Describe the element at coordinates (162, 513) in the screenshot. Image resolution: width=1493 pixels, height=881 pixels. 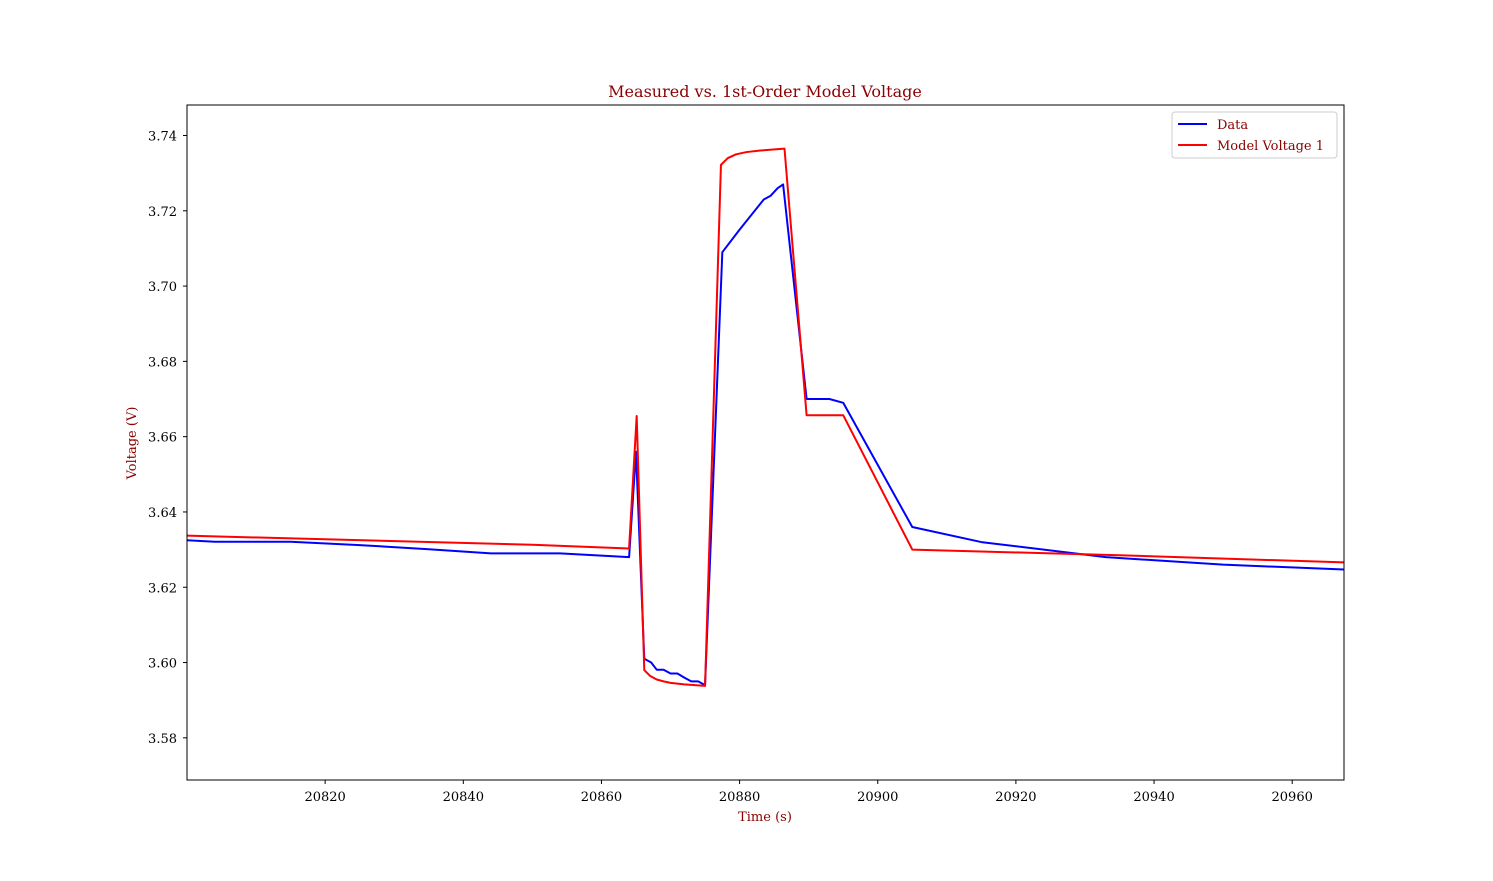
I see `y-tick-label: 3.64` at that location.